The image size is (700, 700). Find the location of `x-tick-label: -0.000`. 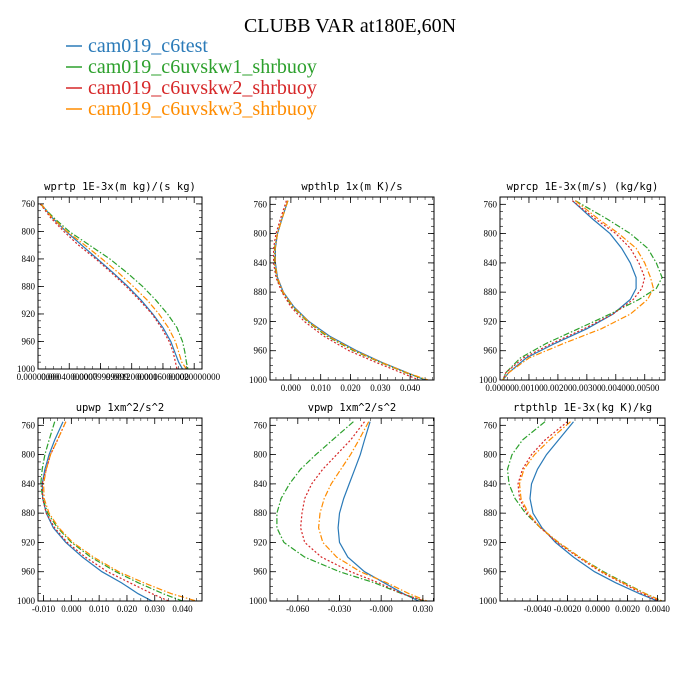

x-tick-label: -0.000 is located at coordinates (382, 609).